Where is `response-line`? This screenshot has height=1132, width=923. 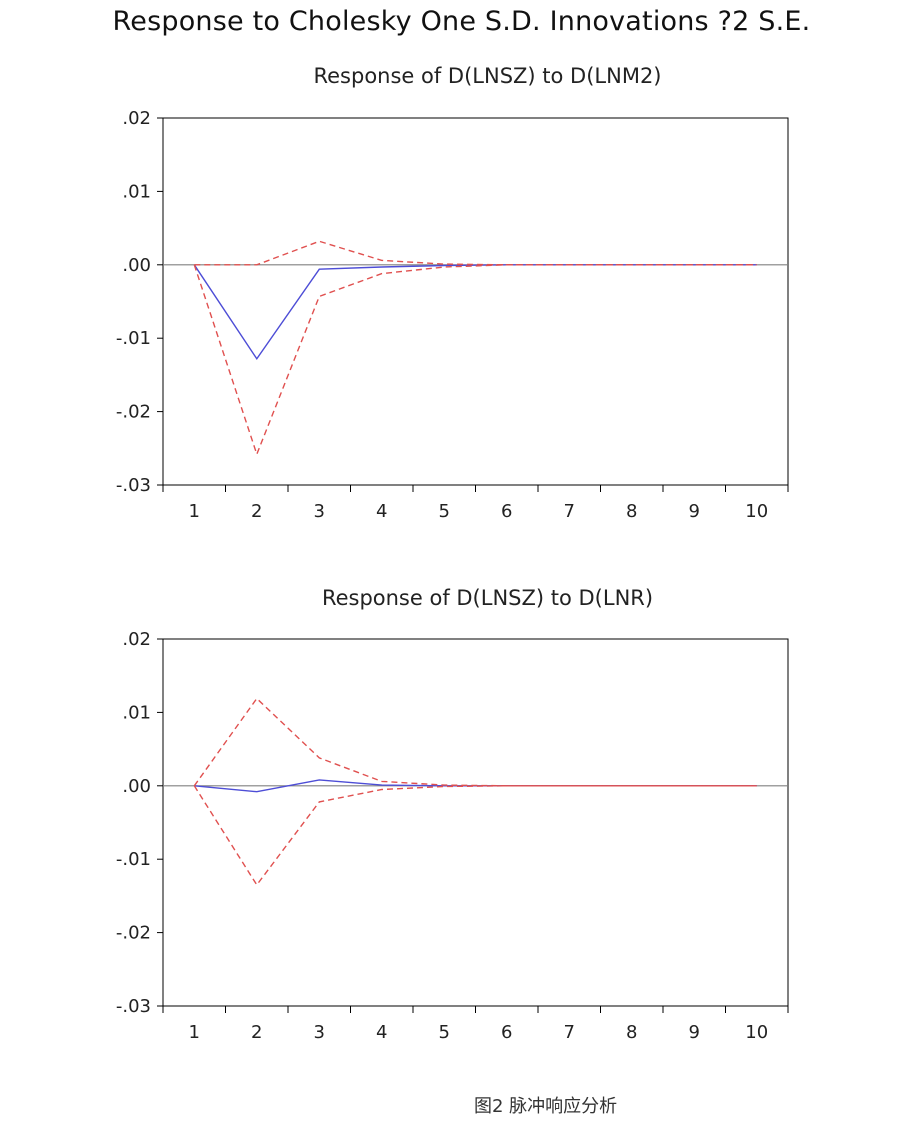 response-line is located at coordinates (475, 312).